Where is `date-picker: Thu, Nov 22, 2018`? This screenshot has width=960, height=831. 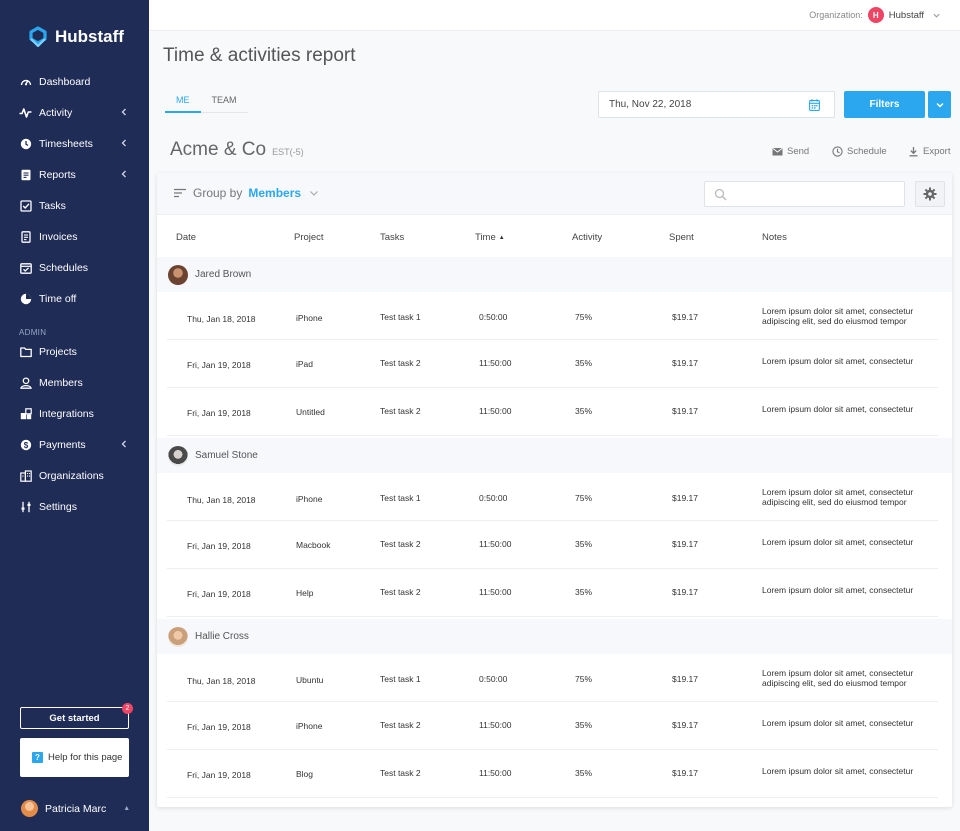 date-picker: Thu, Nov 22, 2018 is located at coordinates (716, 104).